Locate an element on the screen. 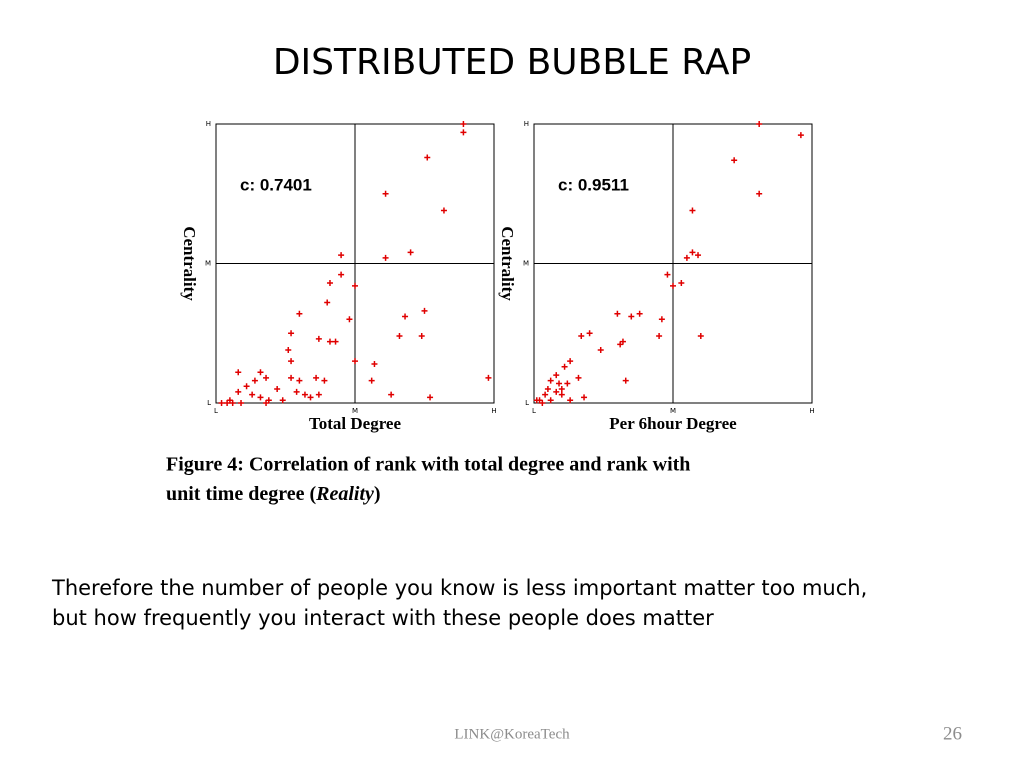 Image resolution: width=1024 pixels, height=768 pixels. chart: L M H L M Hc: 0.7401 Total Degree Centrality is located at coordinates (338, 276).